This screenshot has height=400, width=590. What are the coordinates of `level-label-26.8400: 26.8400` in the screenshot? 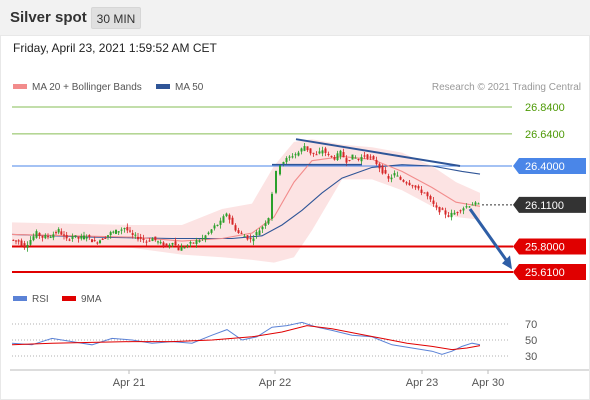 It's located at (545, 108).